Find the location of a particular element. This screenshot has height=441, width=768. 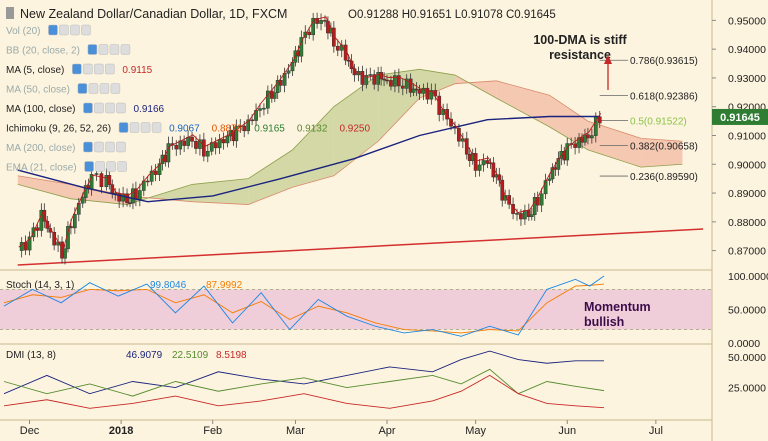

time-axis-label: 2018 is located at coordinates (121, 431).